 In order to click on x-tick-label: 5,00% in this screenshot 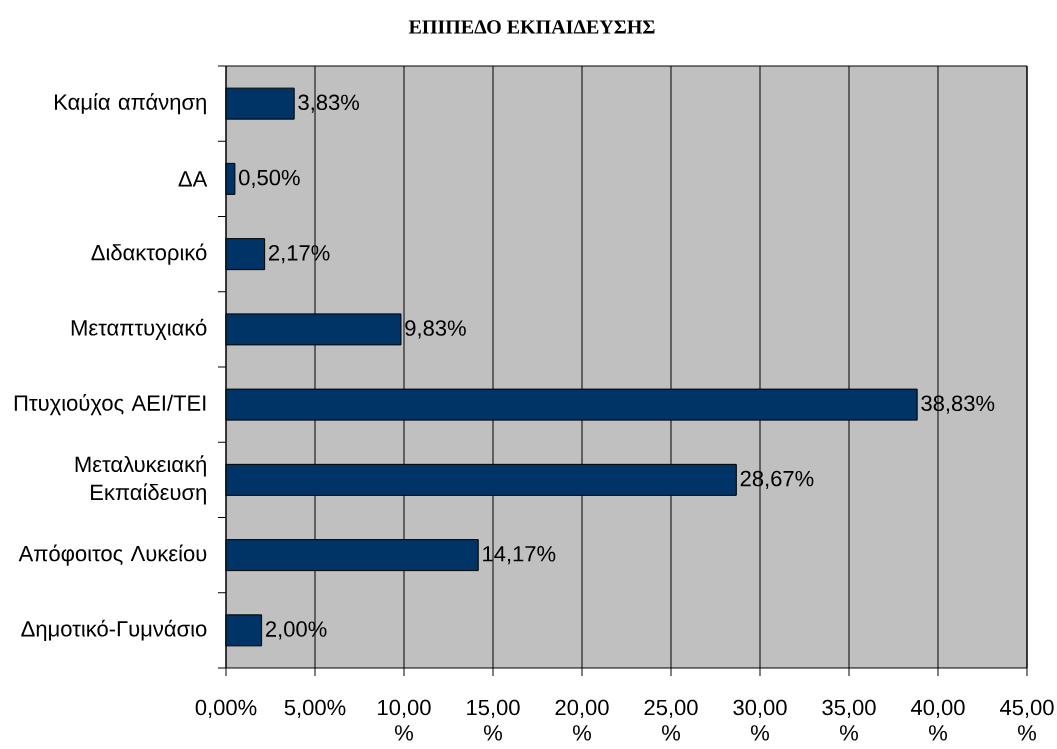, I will do `click(315, 708)`.